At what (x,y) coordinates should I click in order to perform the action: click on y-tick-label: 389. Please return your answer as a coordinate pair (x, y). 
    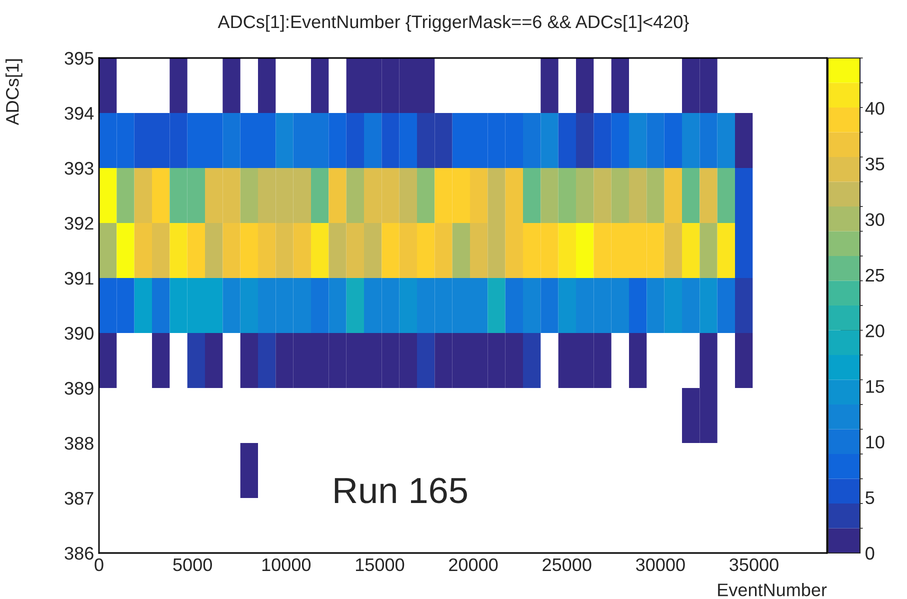
    Looking at the image, I should click on (79, 388).